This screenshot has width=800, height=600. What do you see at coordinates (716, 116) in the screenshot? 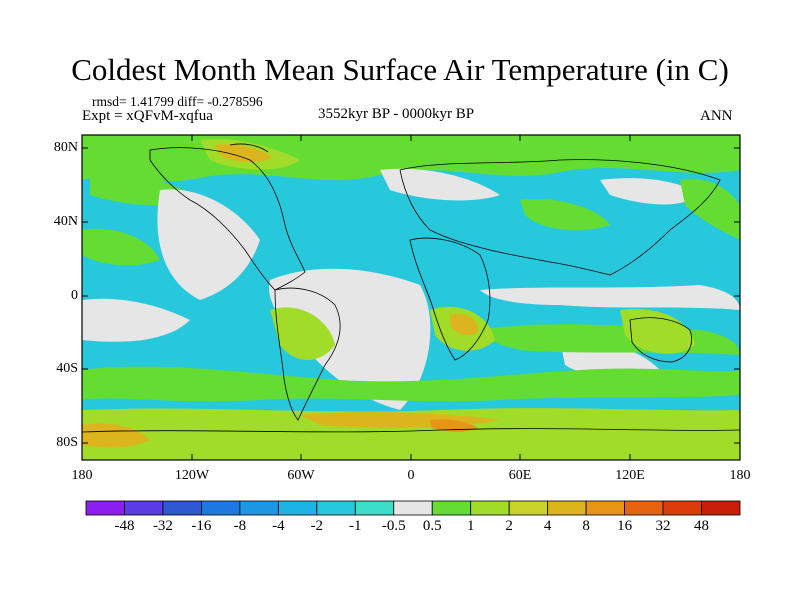
I see `season-label: ANN` at bounding box center [716, 116].